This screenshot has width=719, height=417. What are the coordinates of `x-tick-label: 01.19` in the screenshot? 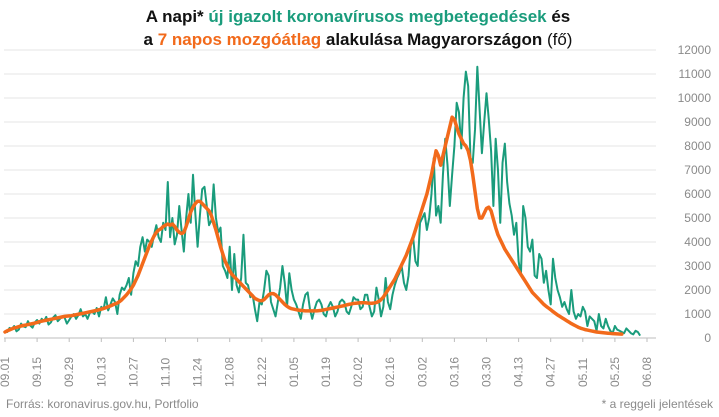 It's located at (326, 372).